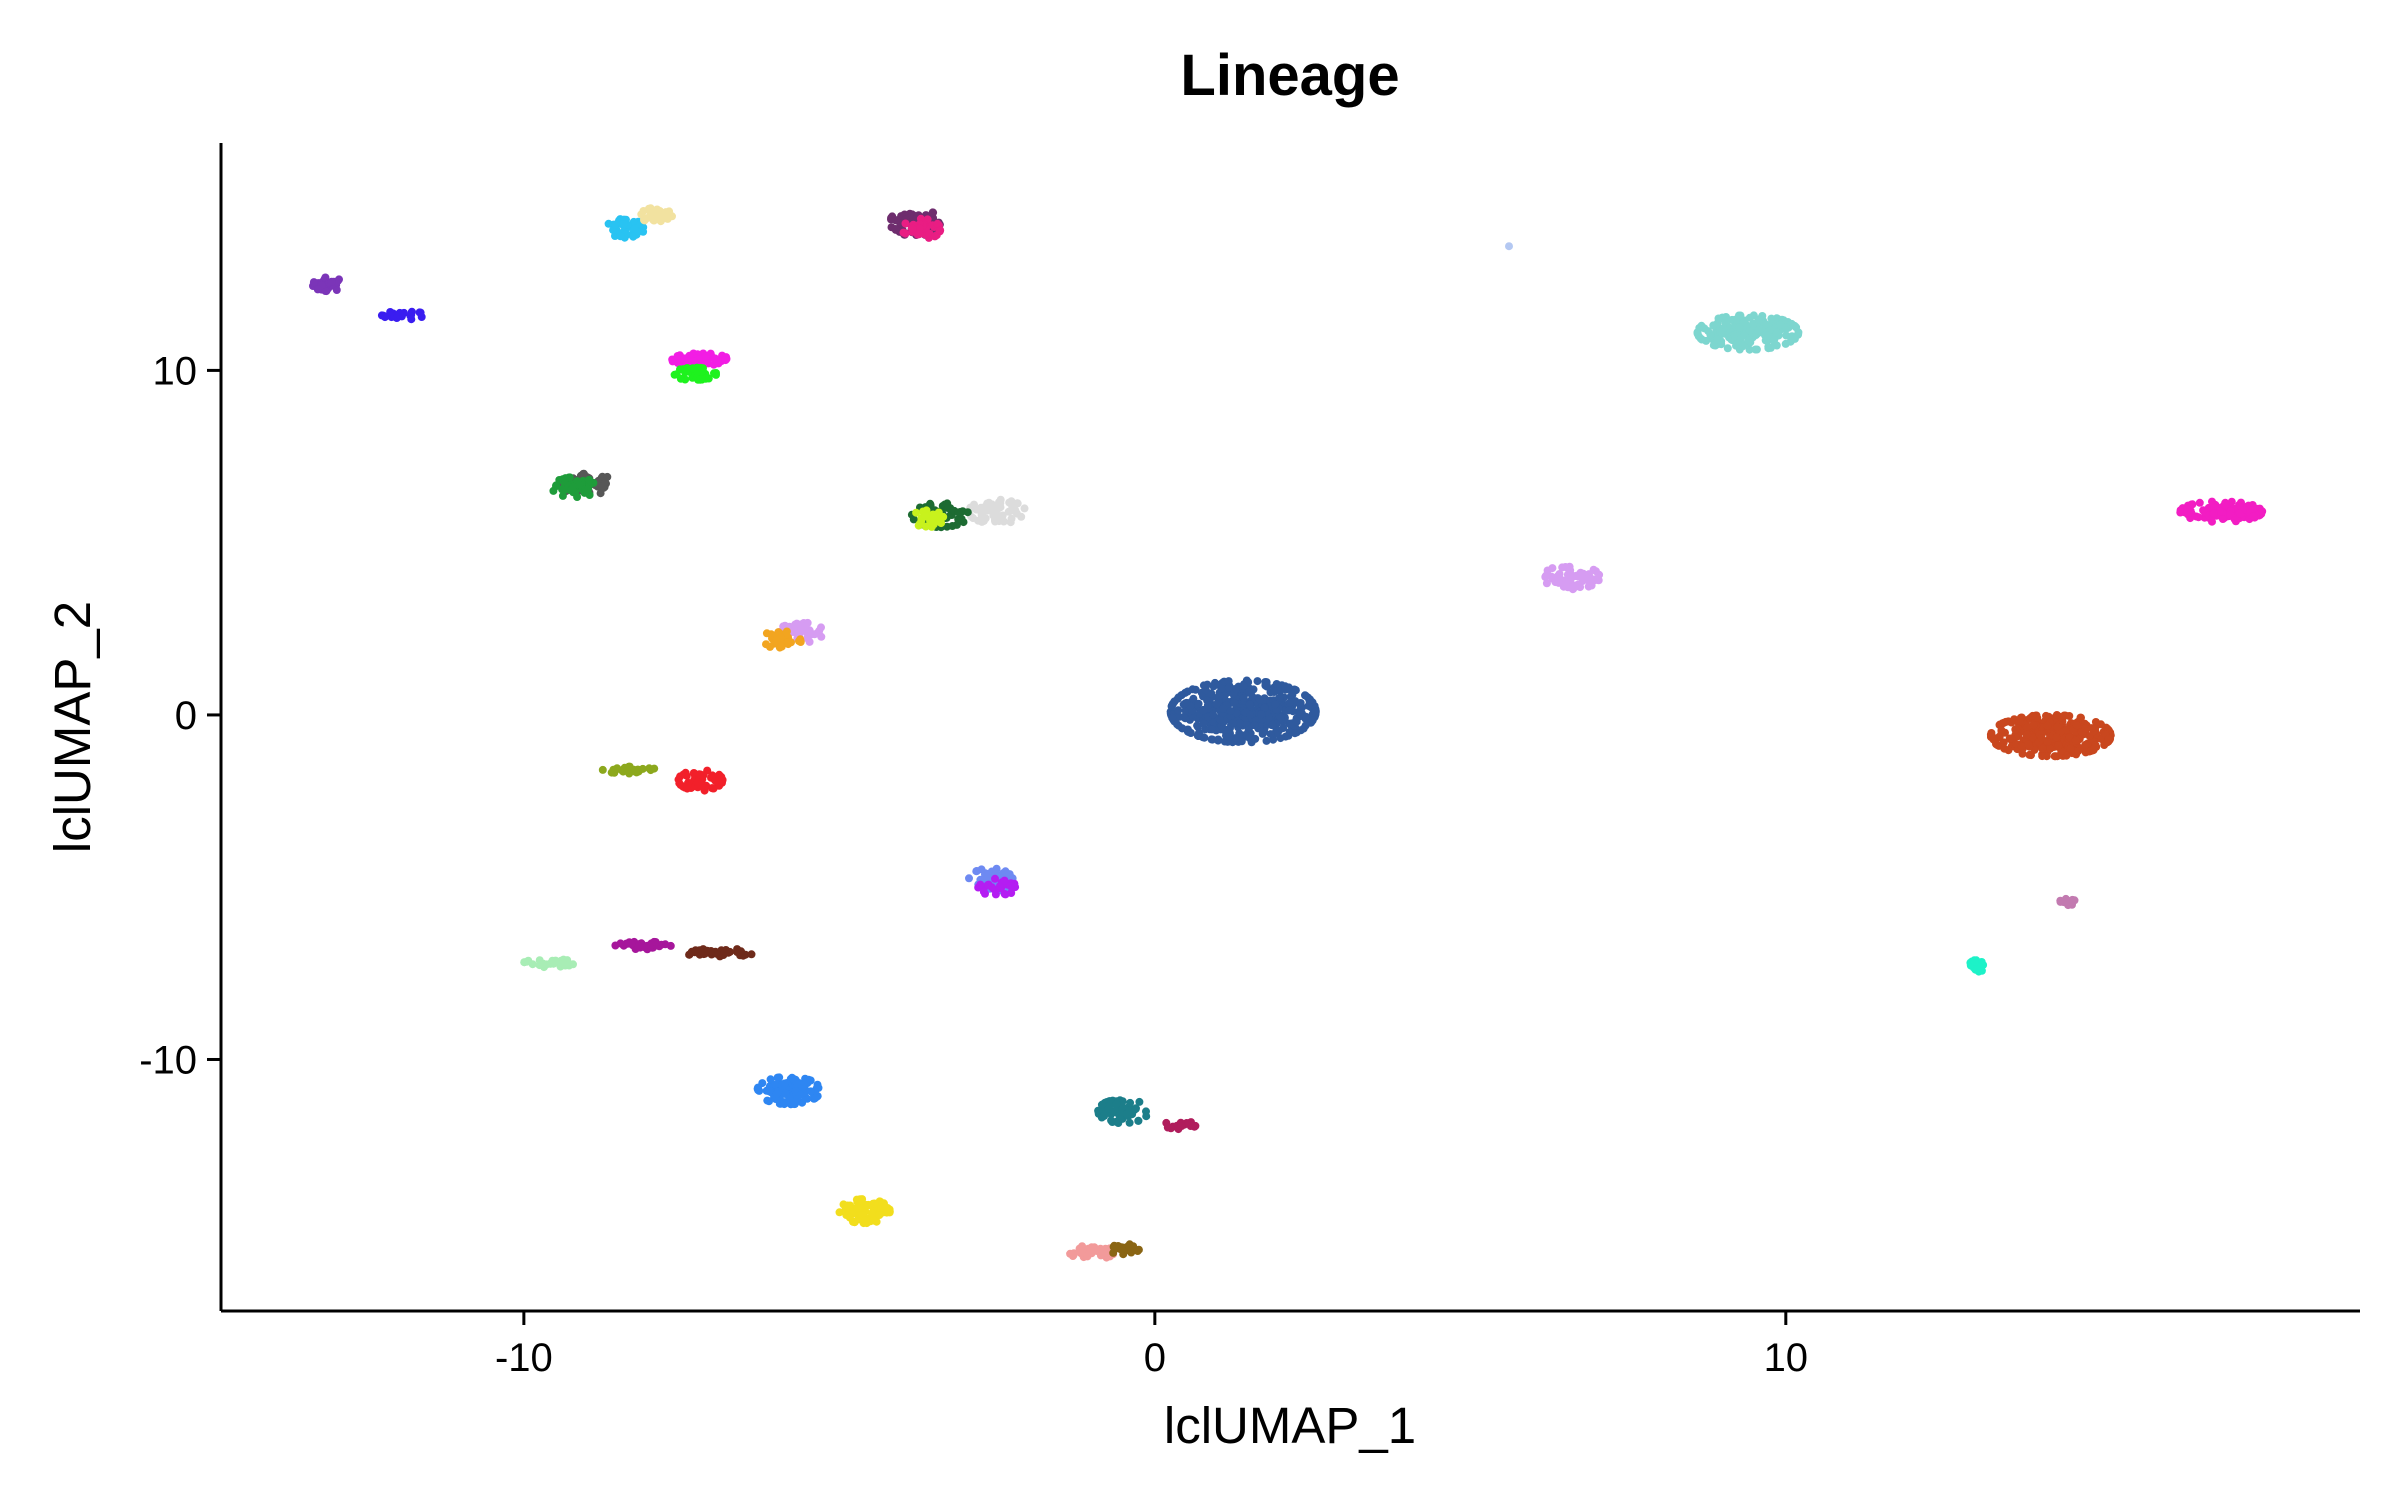 This screenshot has height=1500, width=2400. I want to click on y-tick-label: 10, so click(175, 371).